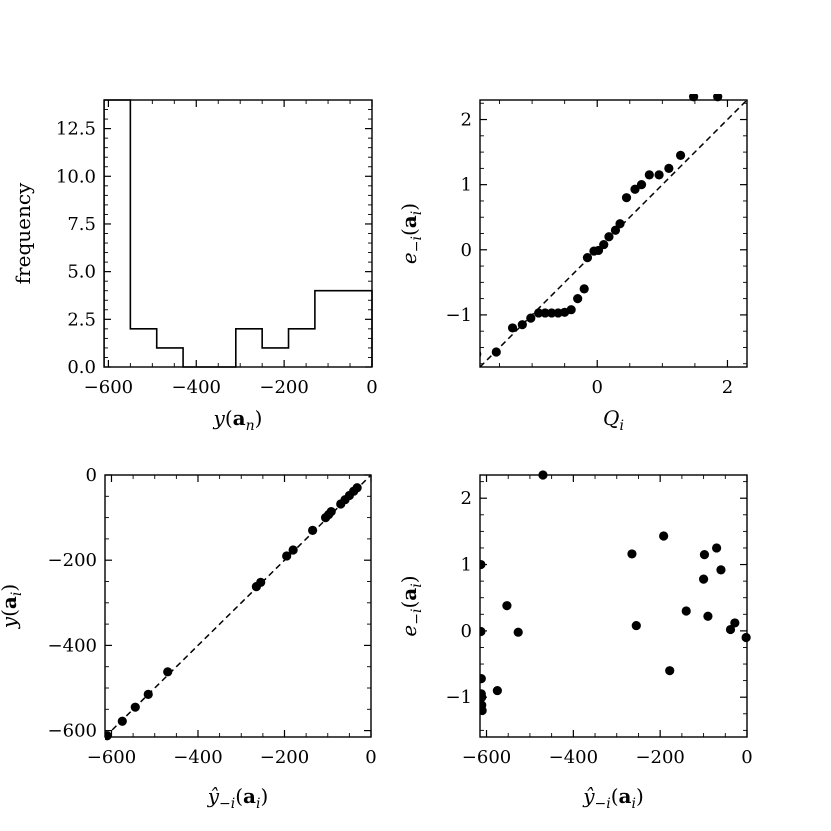 This screenshot has height=831, width=831. I want to click on qq-plot-x-axis-label: Qi, so click(613, 420).